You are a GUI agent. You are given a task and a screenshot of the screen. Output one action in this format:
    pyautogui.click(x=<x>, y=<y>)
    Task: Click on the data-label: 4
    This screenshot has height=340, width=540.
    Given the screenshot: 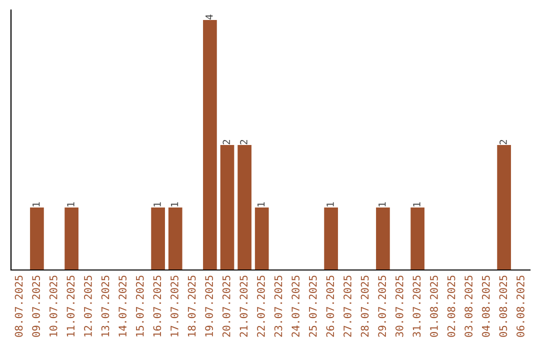 What is the action you would take?
    pyautogui.click(x=209, y=17)
    